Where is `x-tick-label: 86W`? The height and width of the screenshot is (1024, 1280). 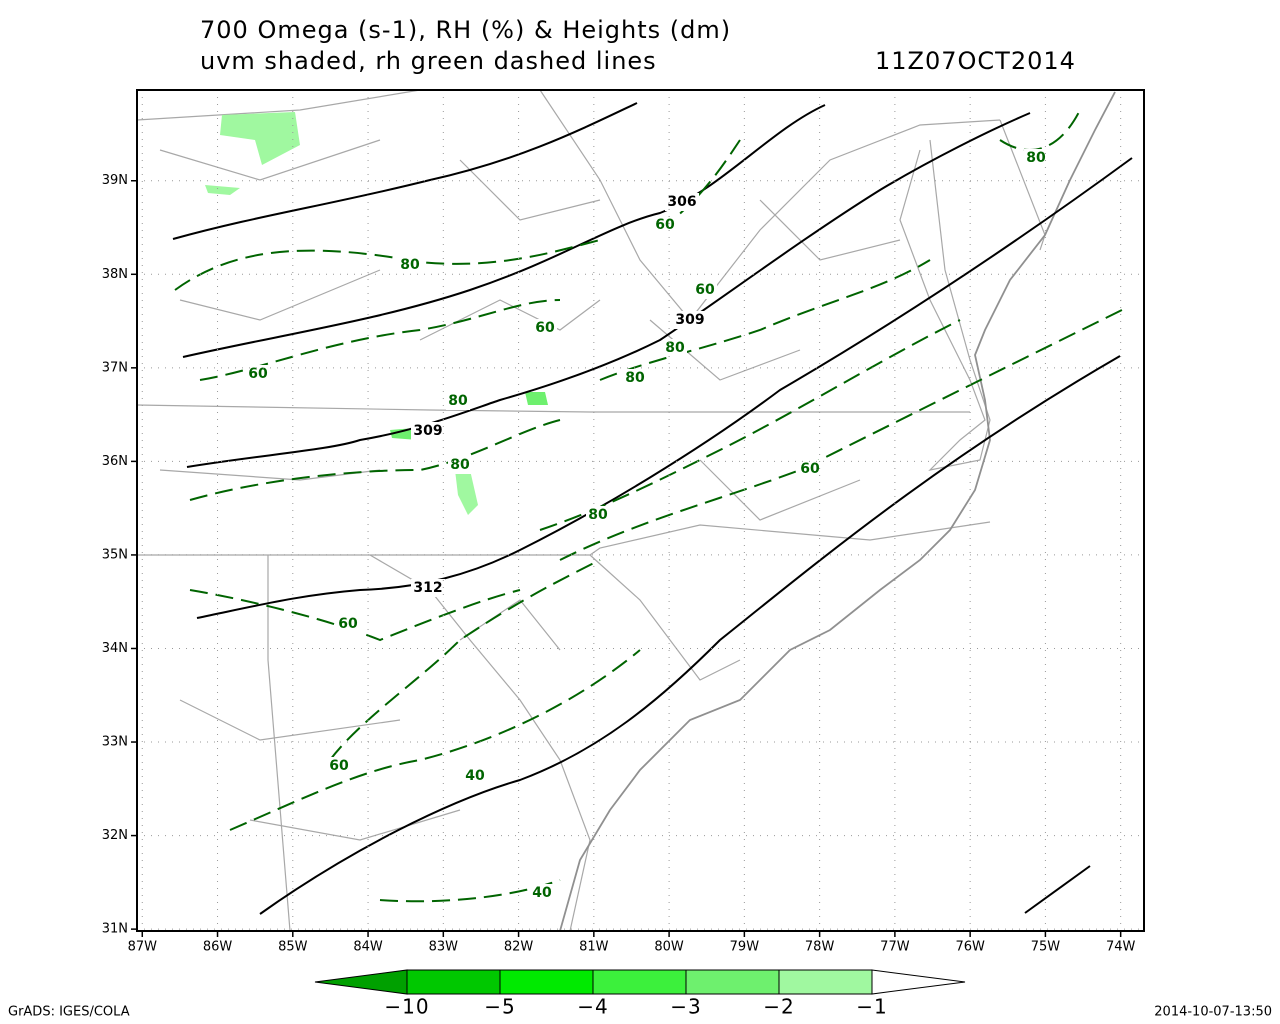 x-tick-label: 86W is located at coordinates (218, 947).